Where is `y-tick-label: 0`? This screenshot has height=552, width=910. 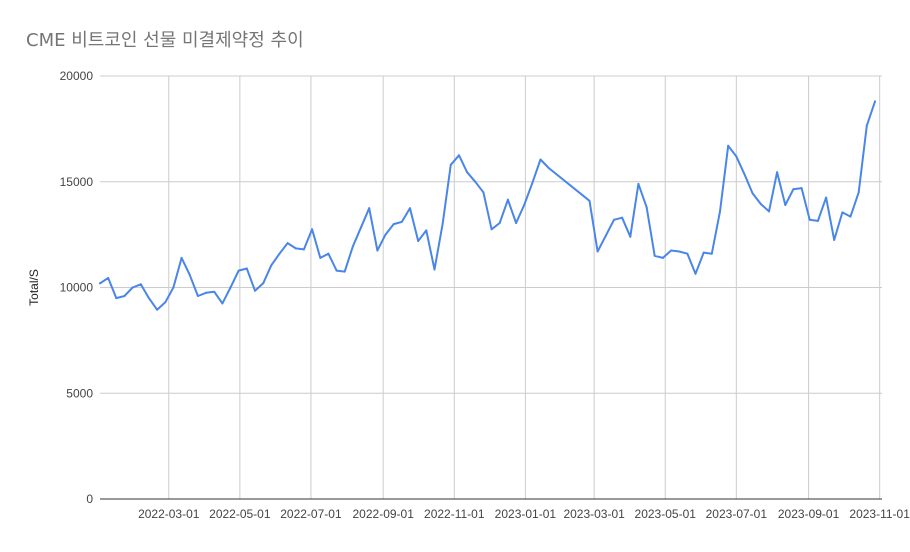 y-tick-label: 0 is located at coordinates (89, 499).